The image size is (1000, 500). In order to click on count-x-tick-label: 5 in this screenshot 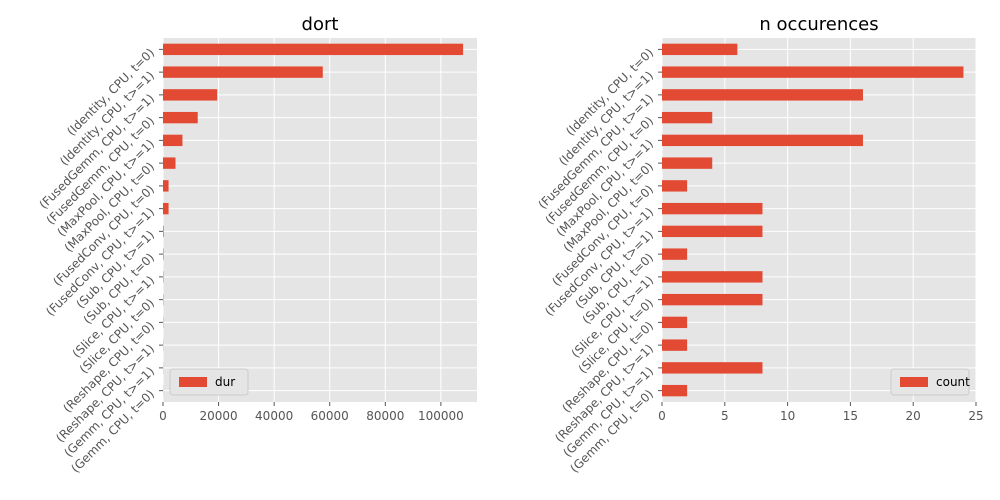, I will do `click(725, 416)`.